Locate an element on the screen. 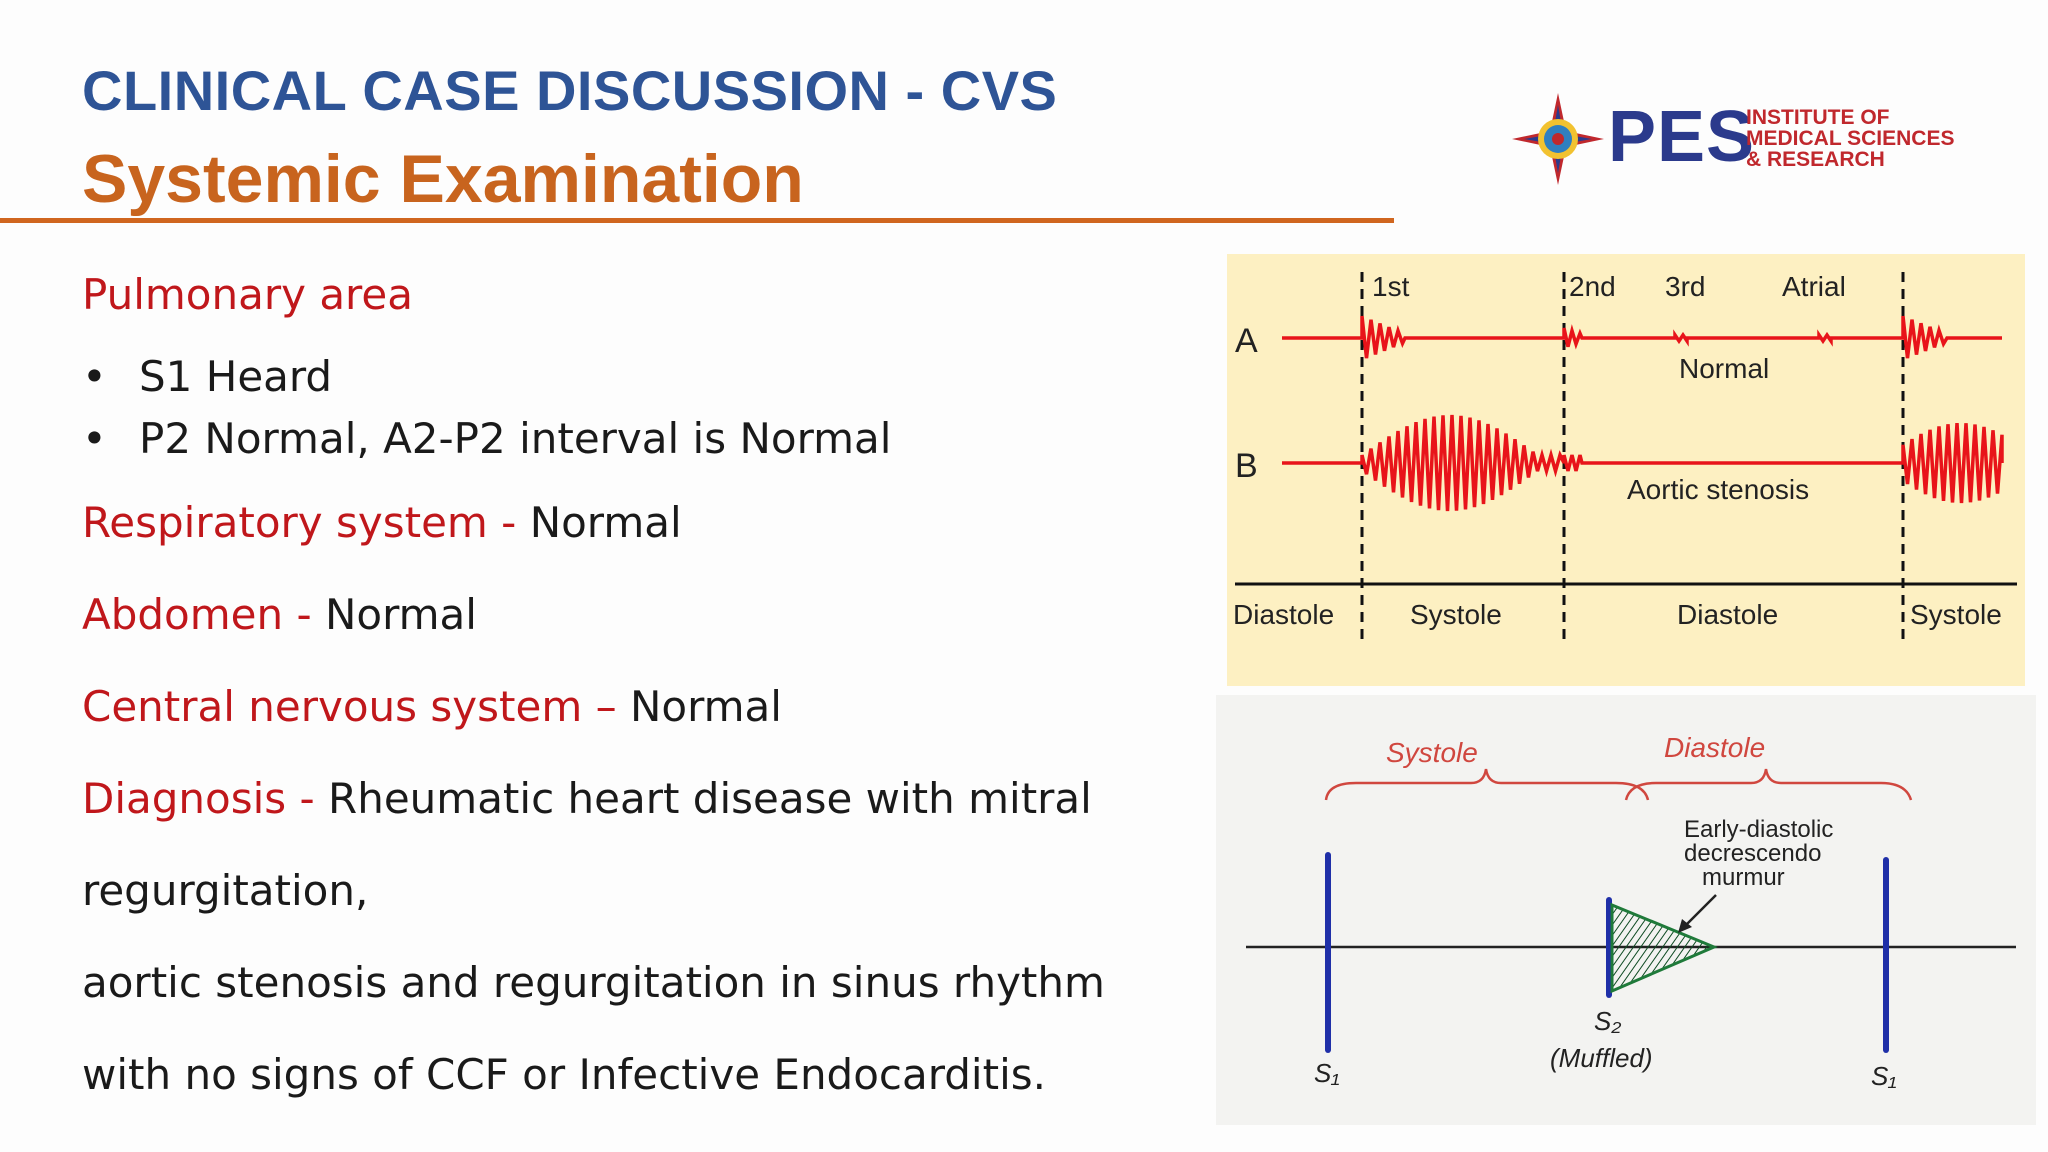 Image resolution: width=2048 pixels, height=1152 pixels. respiratory-label: Respiratory system - is located at coordinates (306, 522).